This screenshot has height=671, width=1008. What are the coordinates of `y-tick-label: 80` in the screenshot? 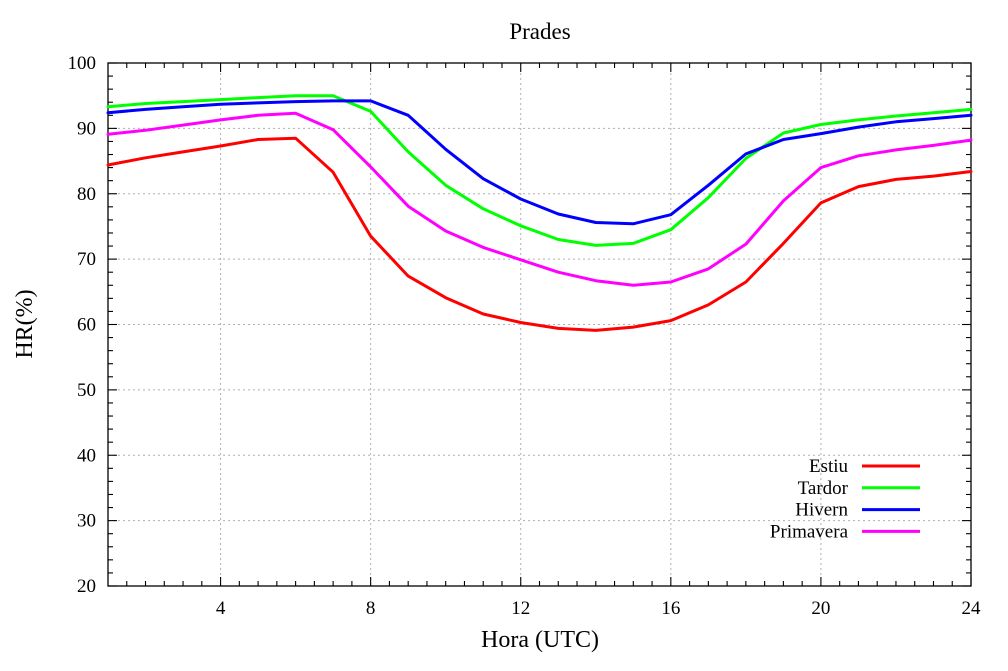 It's located at (86, 194).